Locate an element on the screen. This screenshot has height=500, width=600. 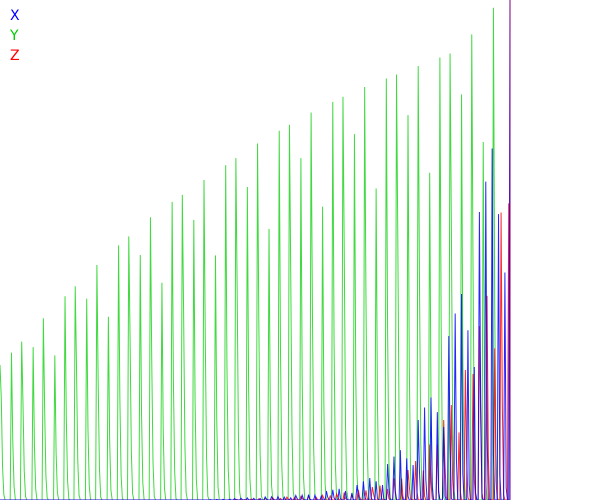
legend-item-x: X is located at coordinates (15, 16).